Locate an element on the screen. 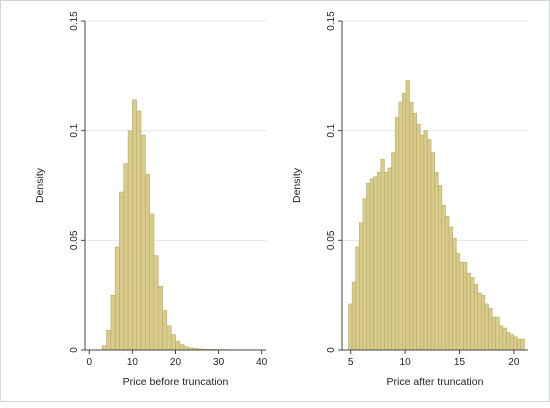  x-tick-label: 15 is located at coordinates (460, 362).